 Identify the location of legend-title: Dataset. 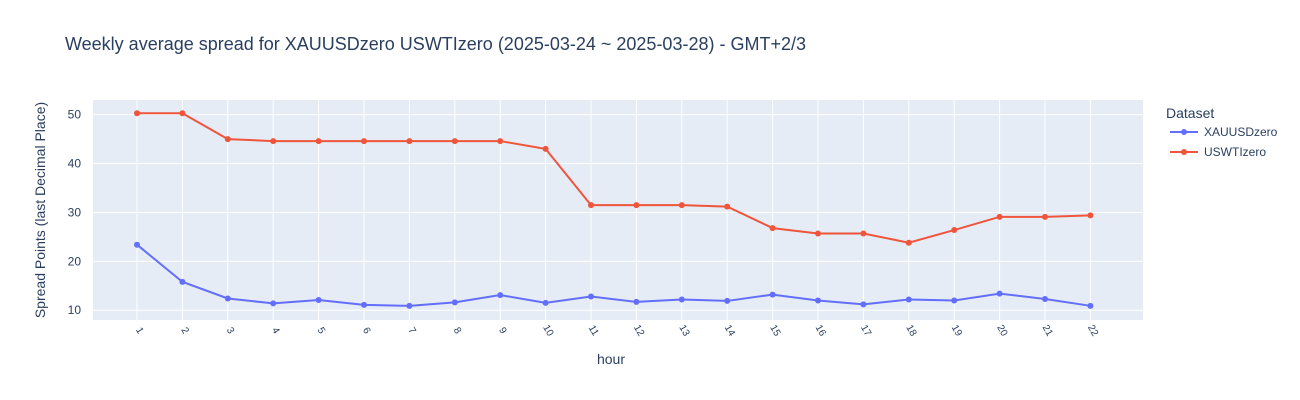
(1190, 113).